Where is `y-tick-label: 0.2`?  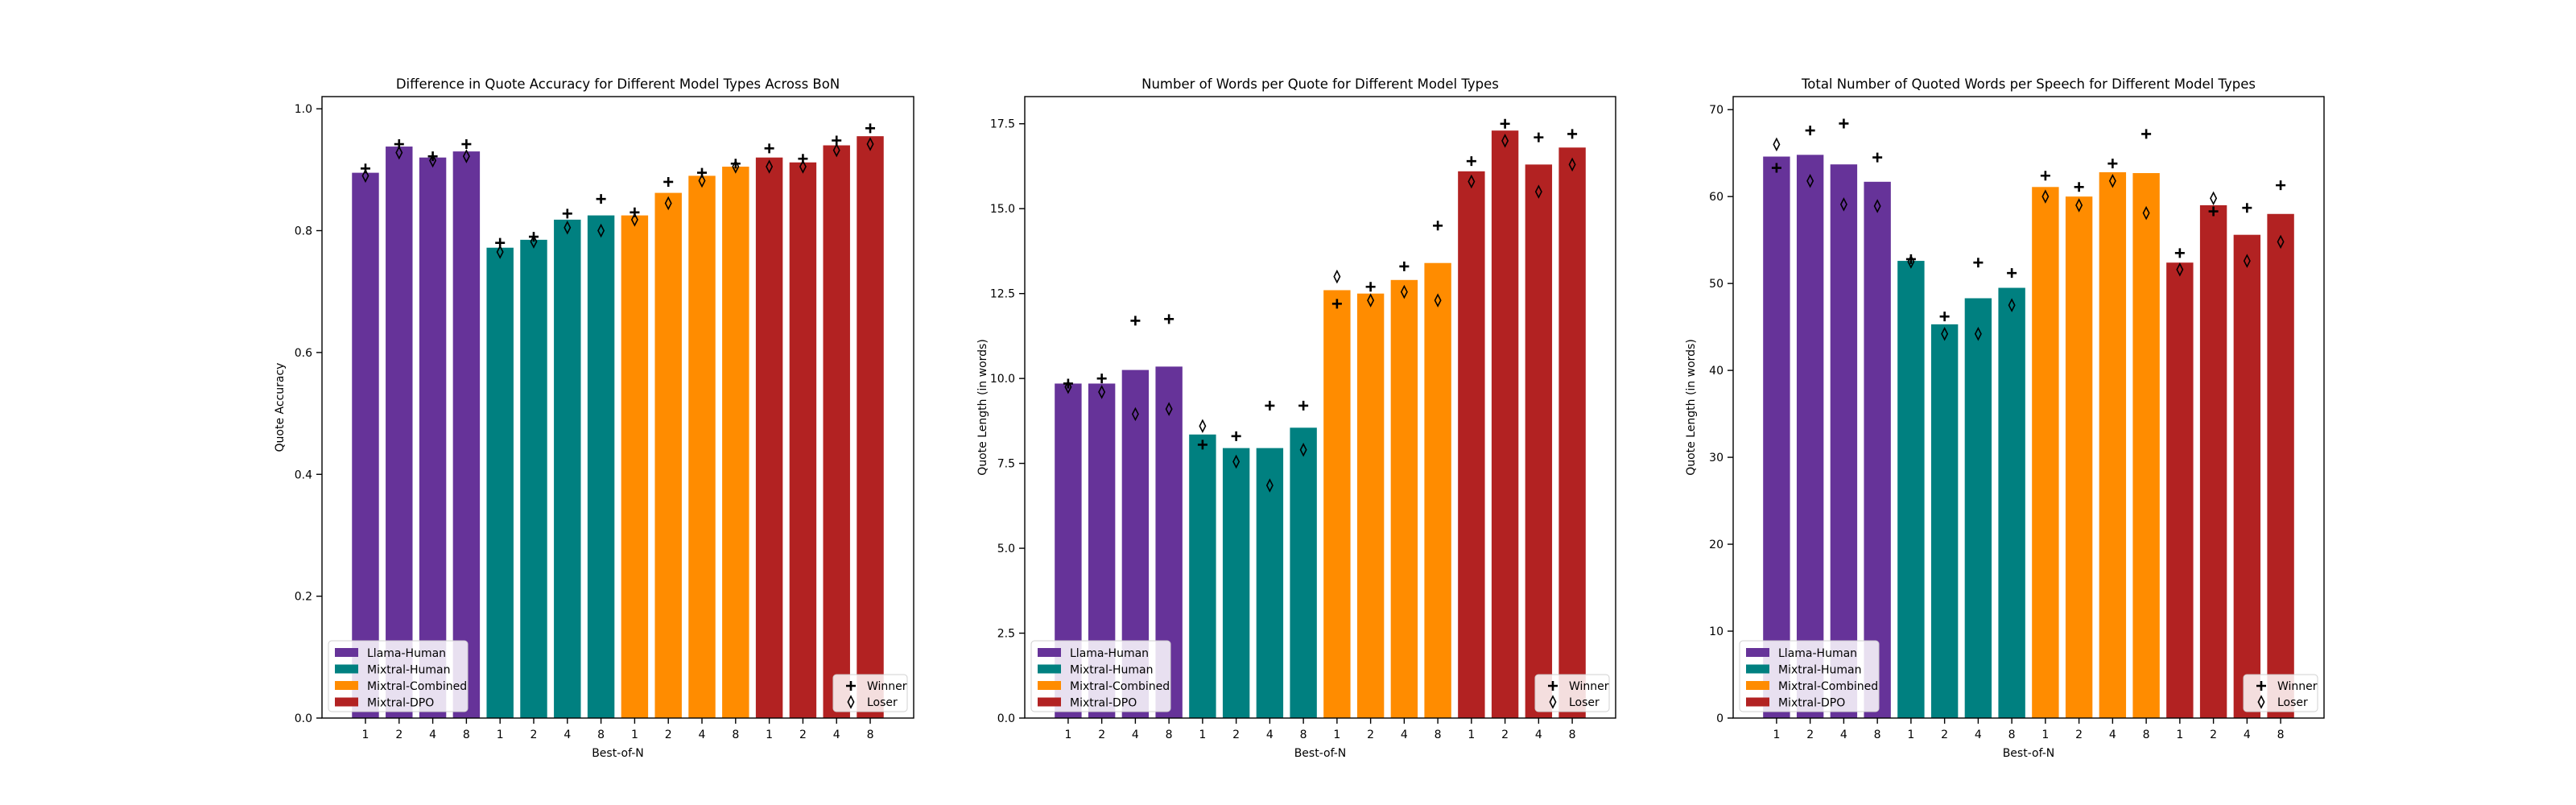
y-tick-label: 0.2 is located at coordinates (303, 597).